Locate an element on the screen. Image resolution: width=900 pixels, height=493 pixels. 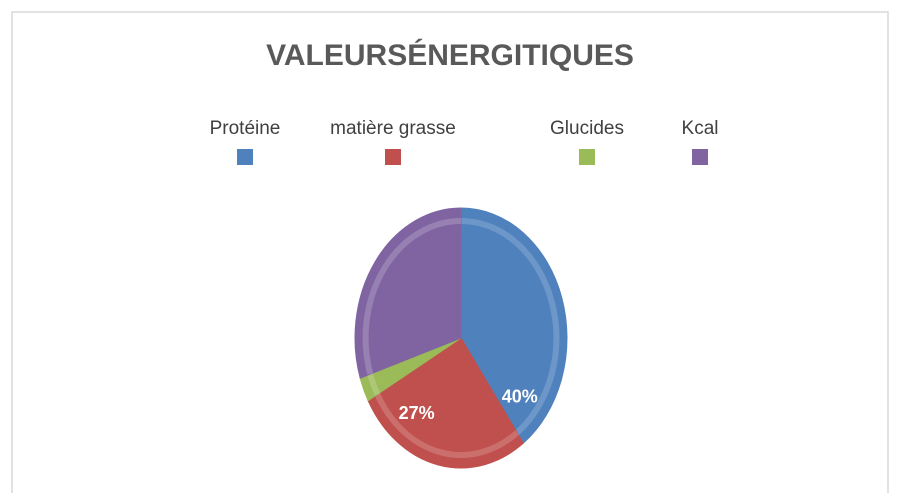
legend-label: Kcal is located at coordinates (700, 128).